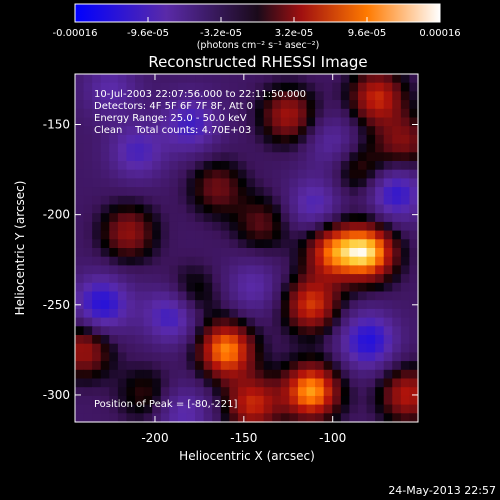 The image size is (500, 500). What do you see at coordinates (154, 438) in the screenshot?
I see `x-tick-label: -200` at bounding box center [154, 438].